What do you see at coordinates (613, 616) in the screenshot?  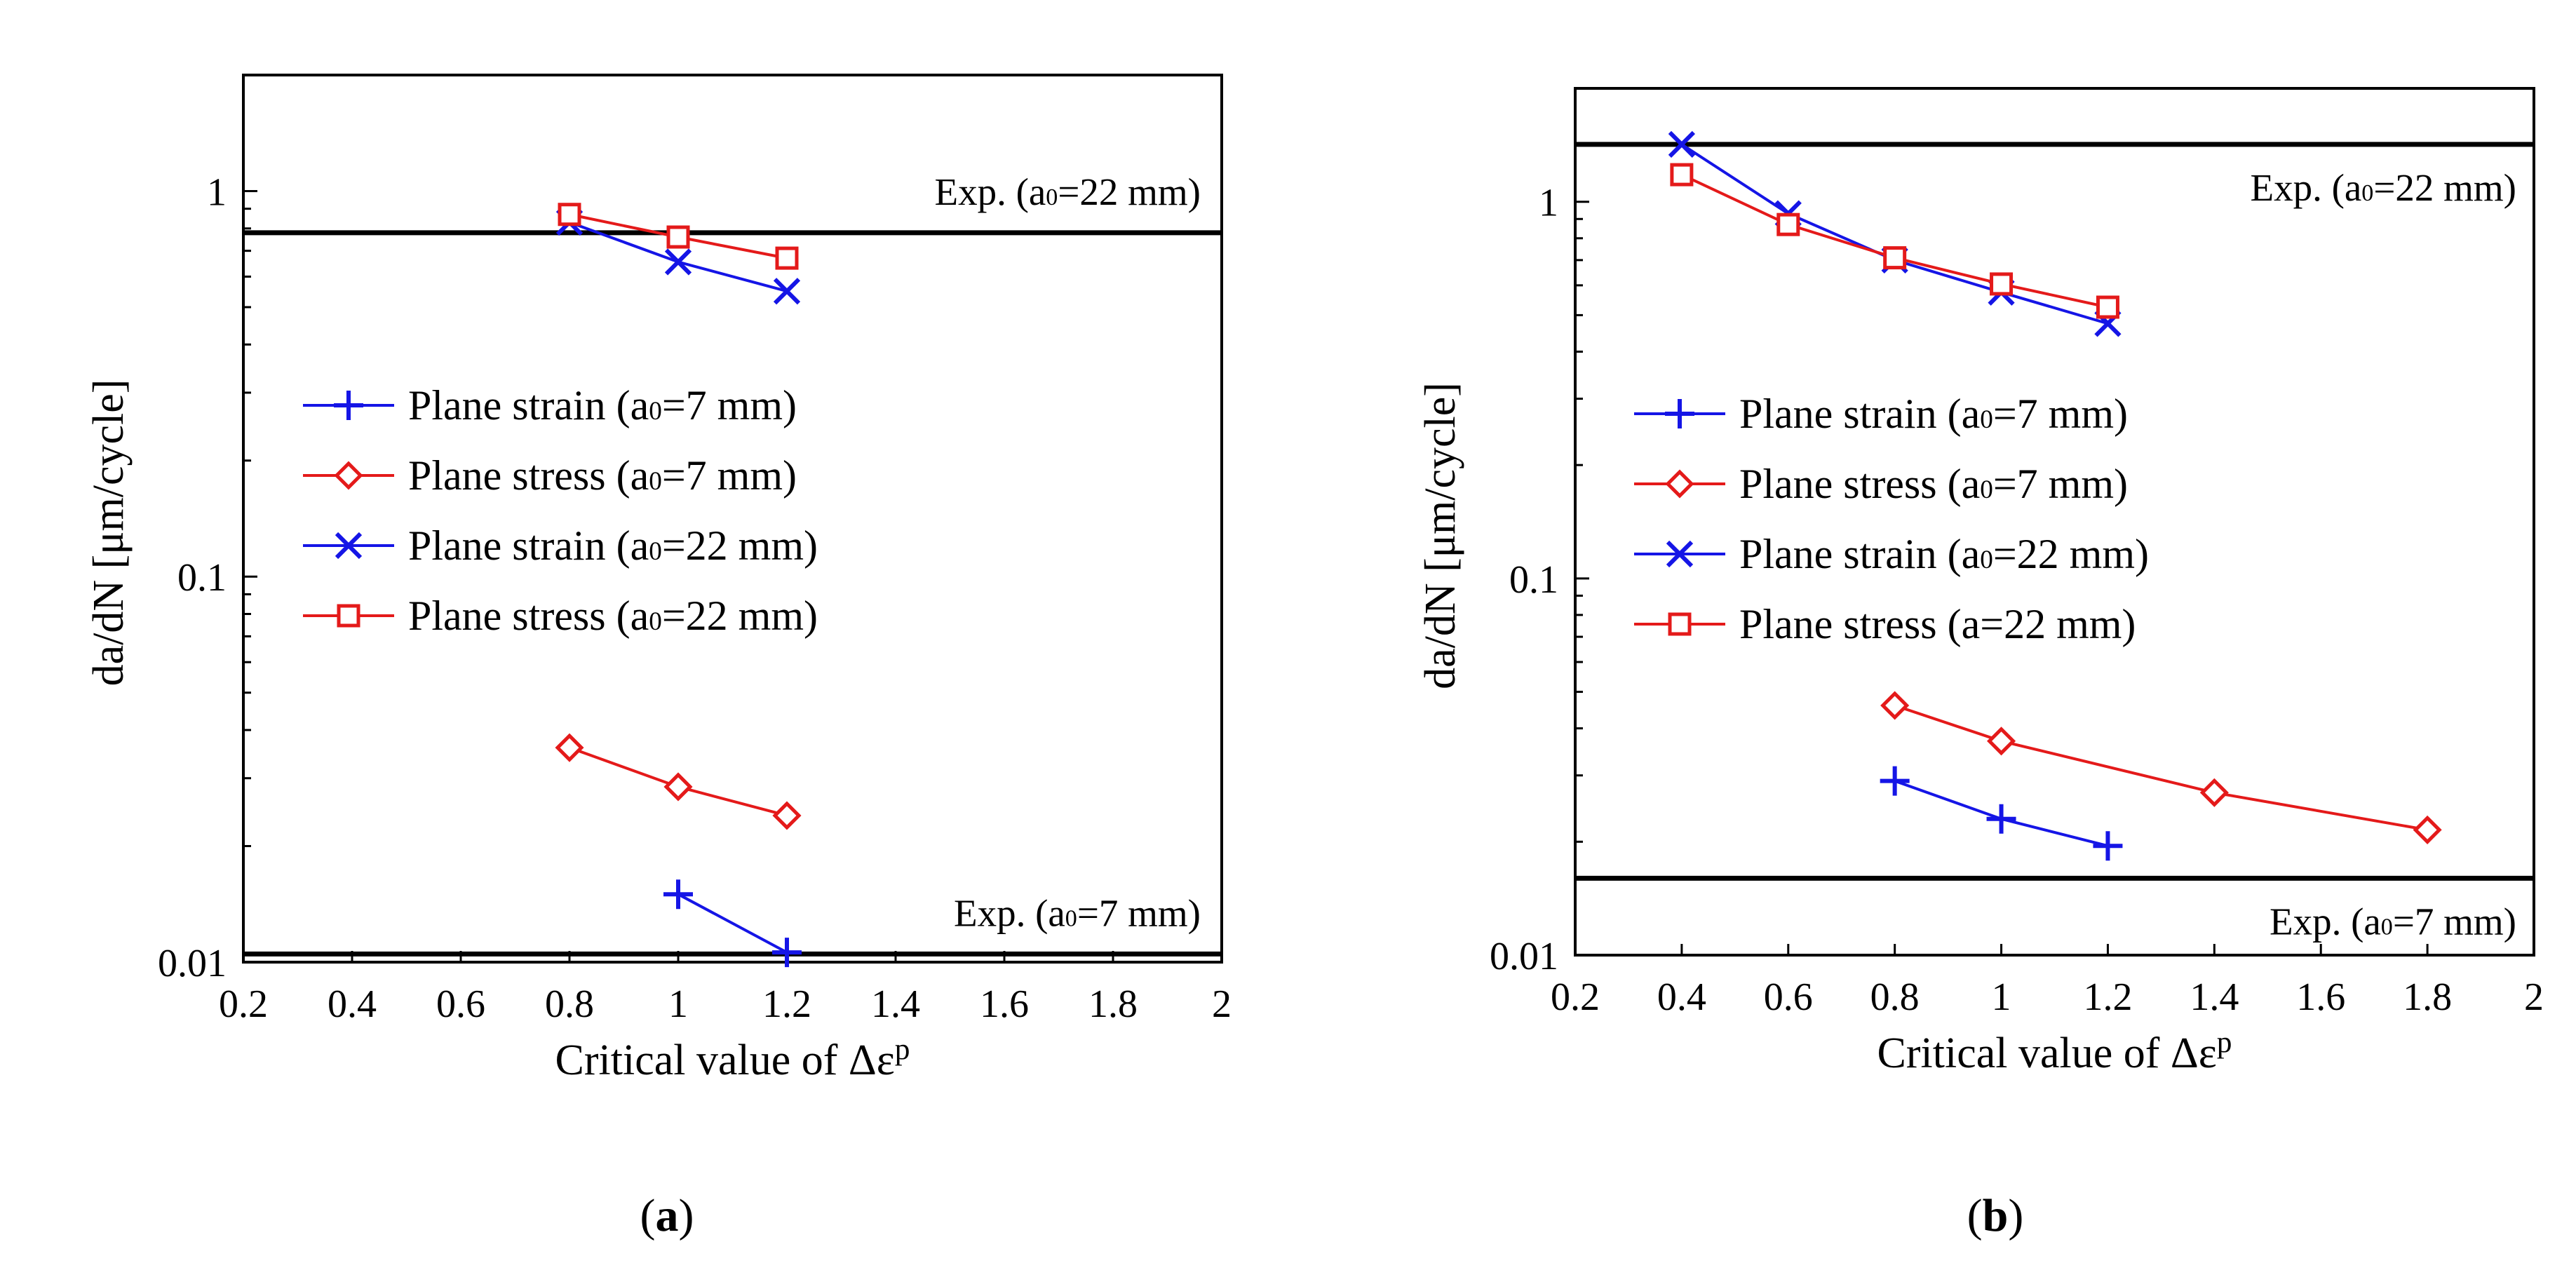 I see `legend-label: Plane stress (a0=22 mm)` at bounding box center [613, 616].